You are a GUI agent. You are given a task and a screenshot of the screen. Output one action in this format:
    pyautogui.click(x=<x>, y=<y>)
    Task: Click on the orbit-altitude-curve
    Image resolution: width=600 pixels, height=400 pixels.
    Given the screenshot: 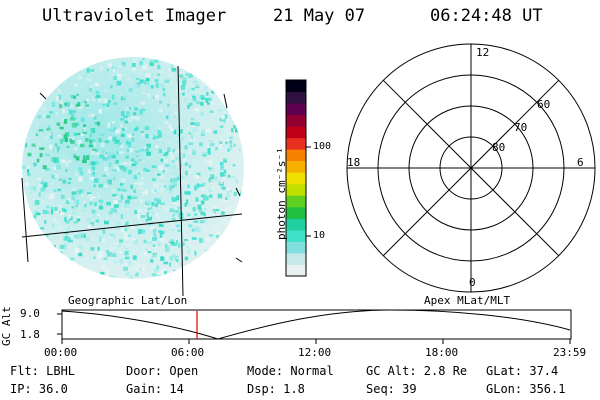 What is the action you would take?
    pyautogui.click(x=316, y=324)
    